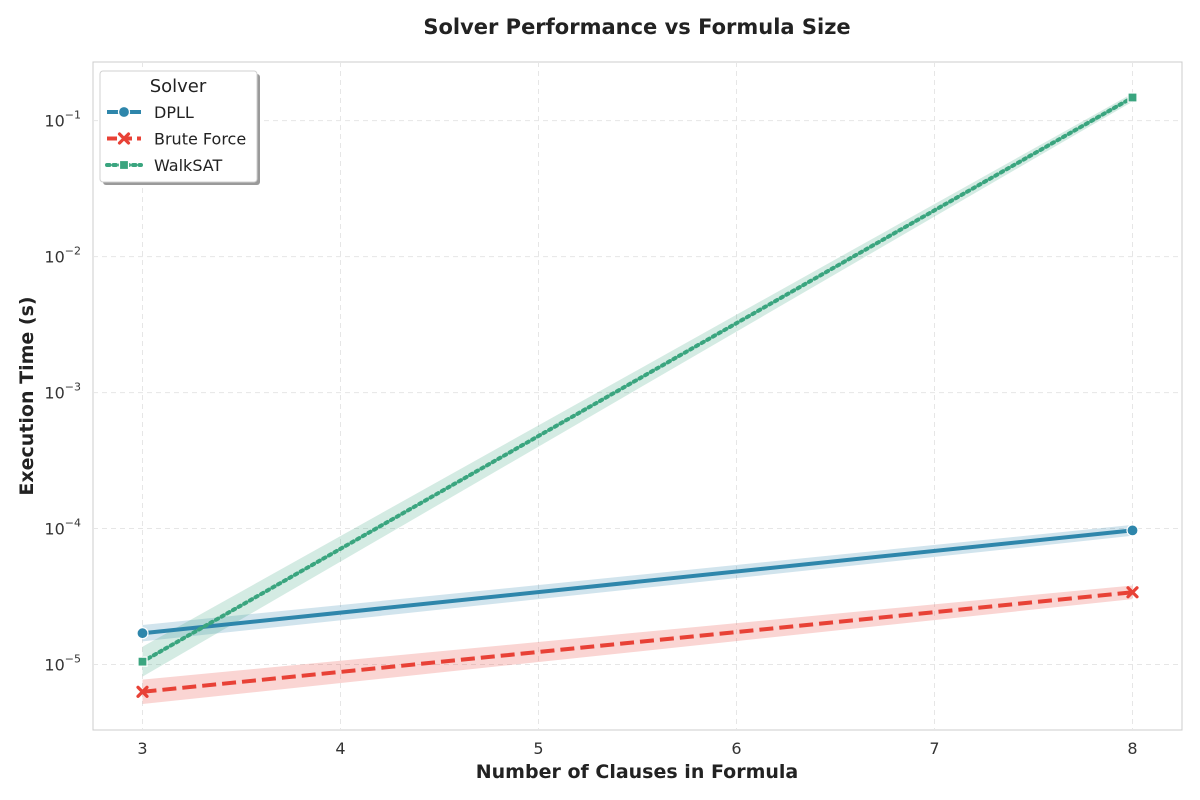  Describe the element at coordinates (124, 112) in the screenshot. I see `legend-marker-dpll` at that location.